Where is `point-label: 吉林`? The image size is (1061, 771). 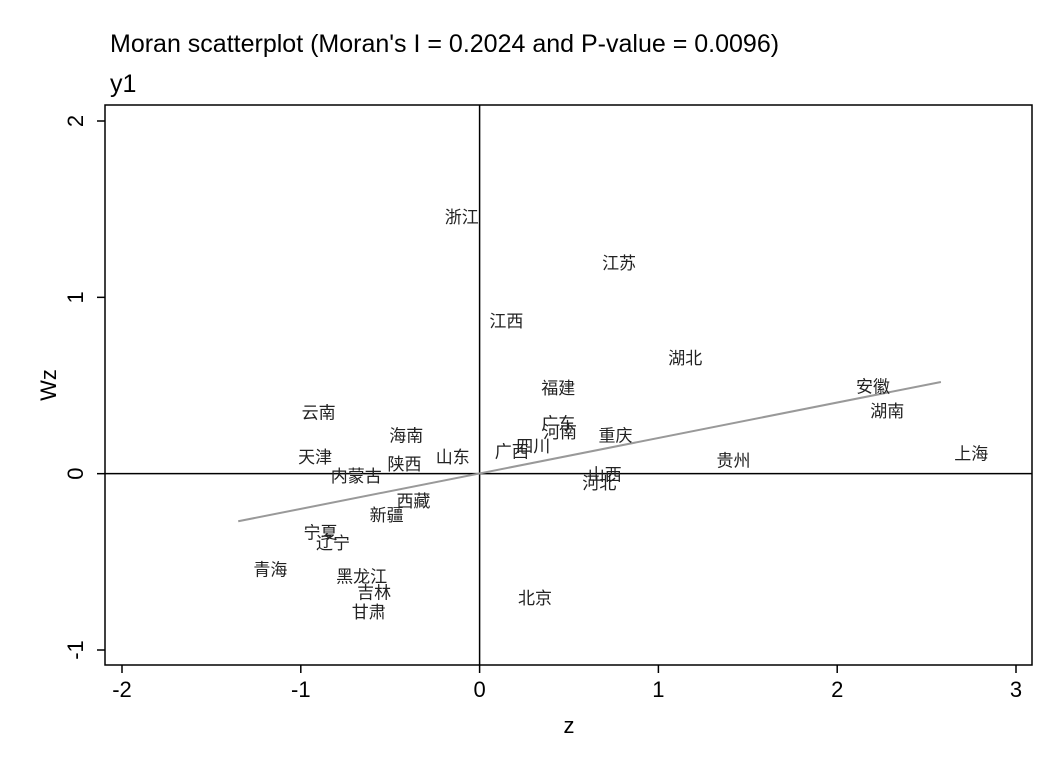 point-label: 吉林 is located at coordinates (374, 594).